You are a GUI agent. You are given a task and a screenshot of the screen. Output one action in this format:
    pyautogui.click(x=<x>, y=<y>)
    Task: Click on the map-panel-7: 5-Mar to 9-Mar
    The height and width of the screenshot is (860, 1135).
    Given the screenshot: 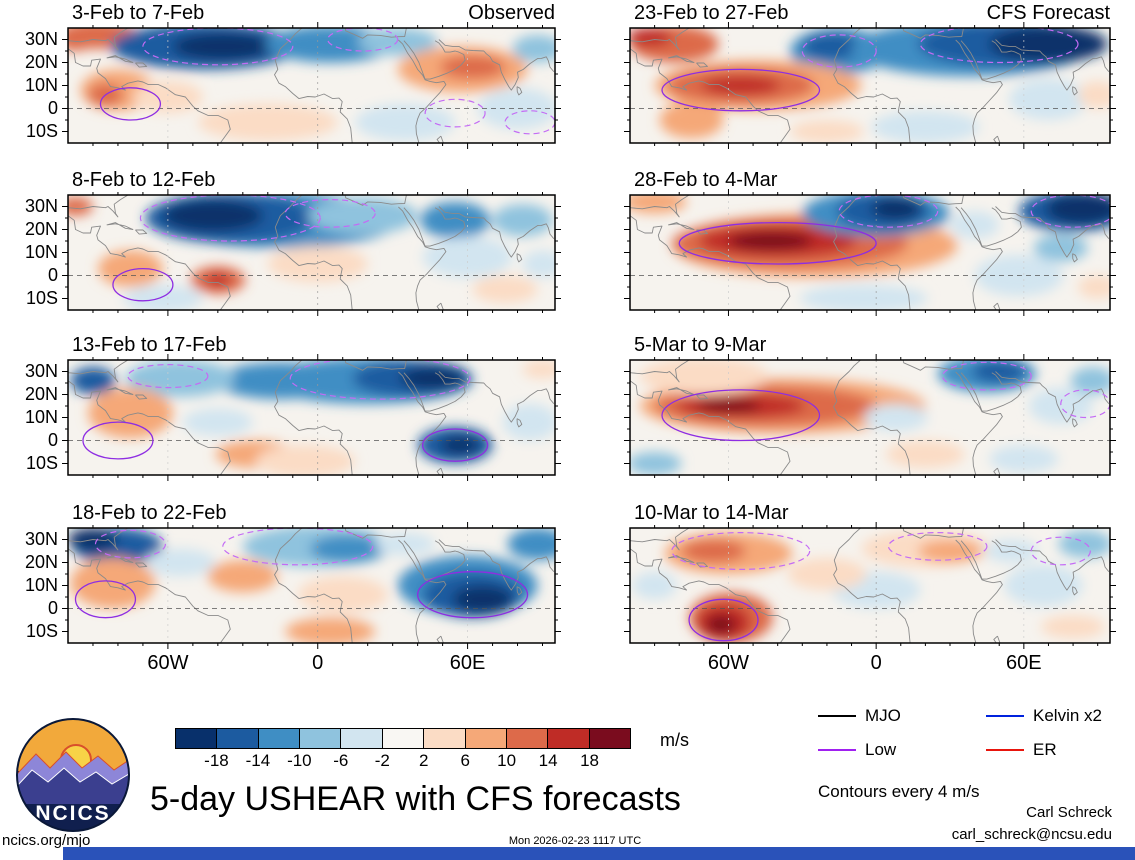 What is the action you would take?
    pyautogui.click(x=870, y=407)
    